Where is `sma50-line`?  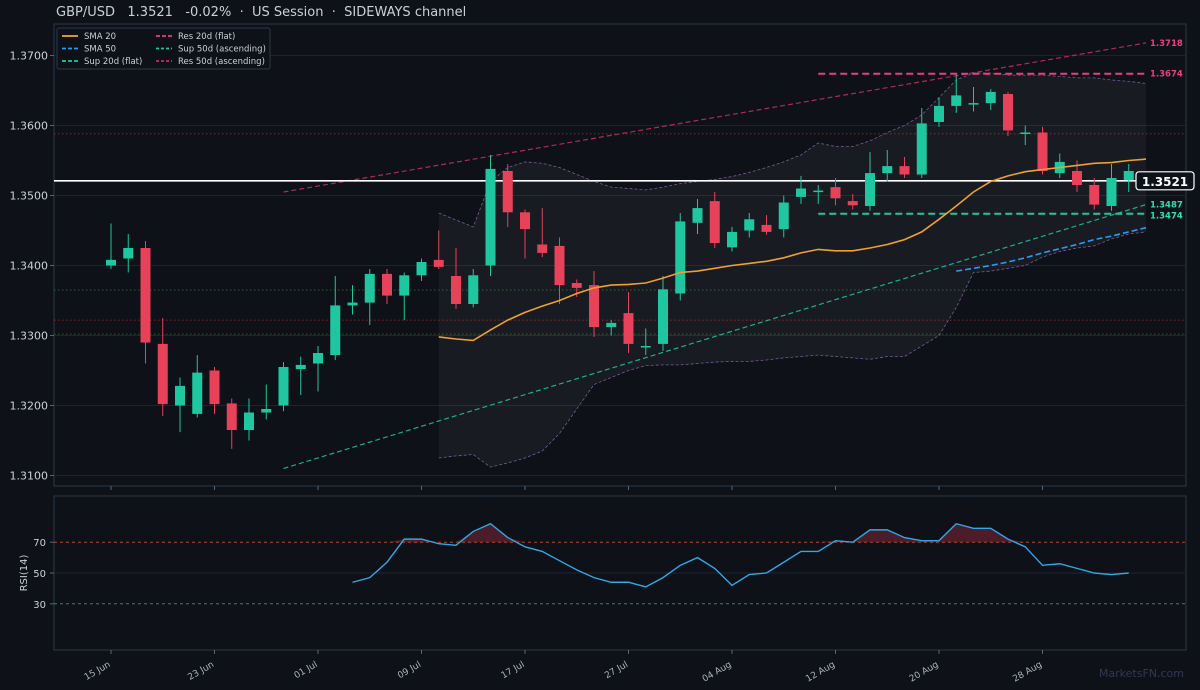 sma50-line is located at coordinates (1051, 249).